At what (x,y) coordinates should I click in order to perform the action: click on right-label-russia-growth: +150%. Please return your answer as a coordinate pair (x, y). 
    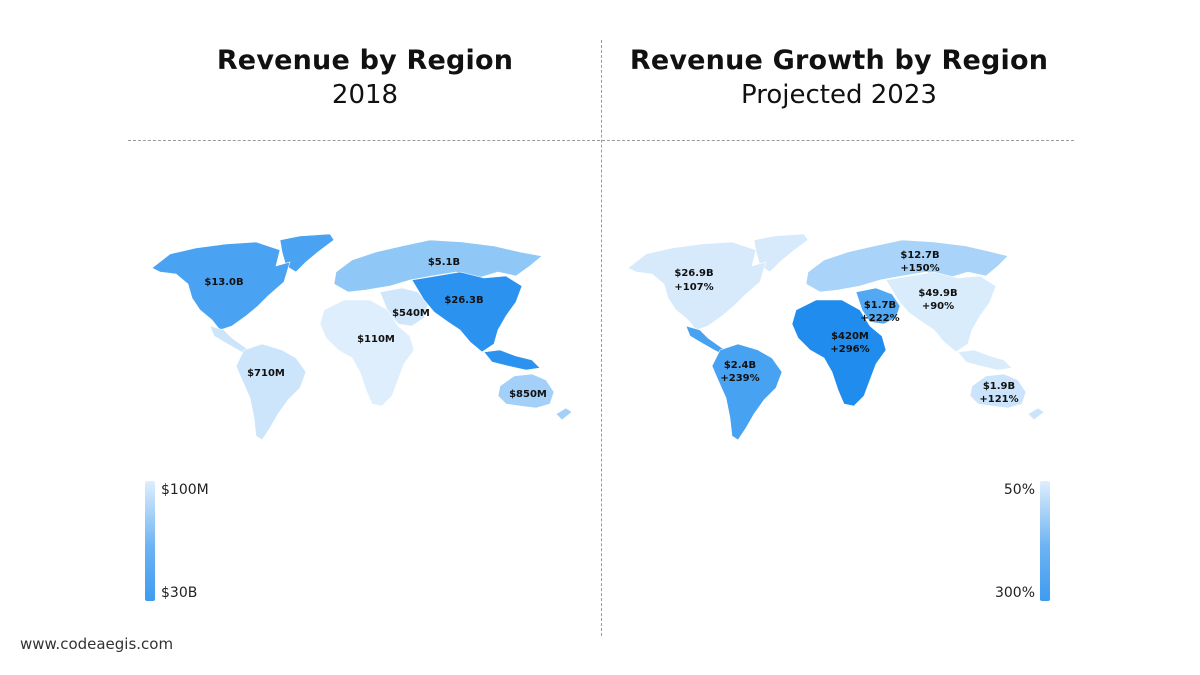
    Looking at the image, I should click on (919, 268).